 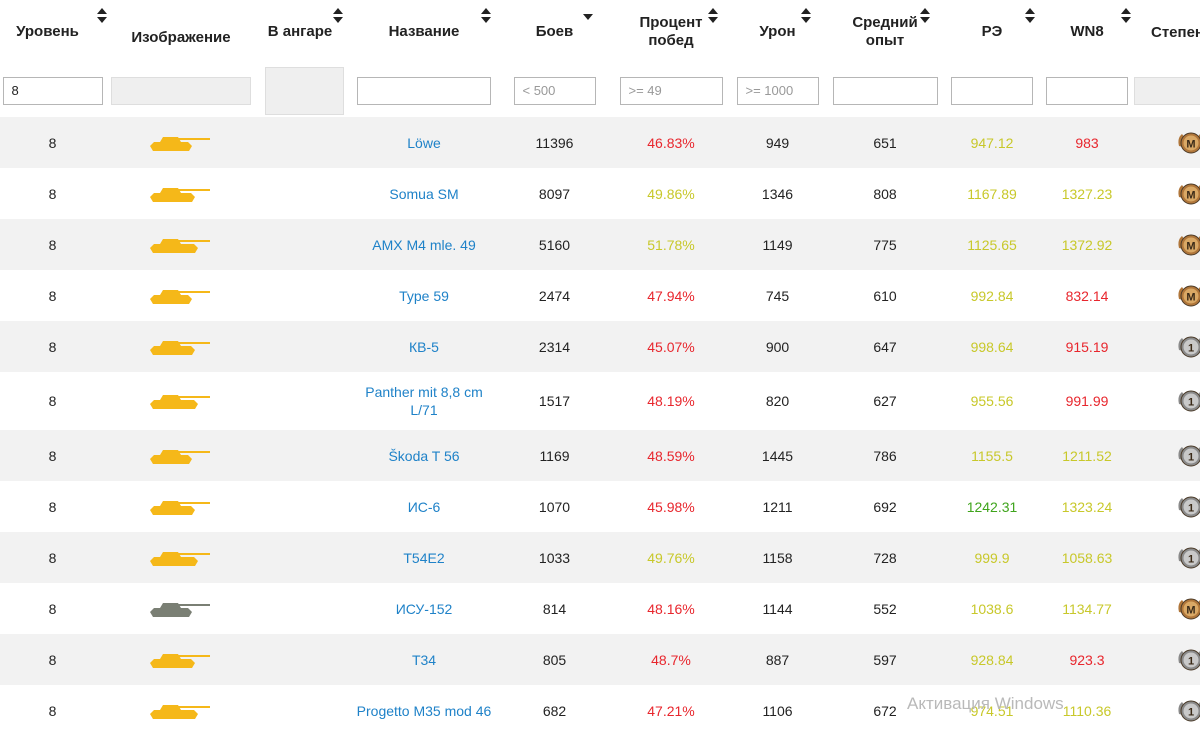 I want to click on tank-name-link: Škoda T 56, so click(x=423, y=456).